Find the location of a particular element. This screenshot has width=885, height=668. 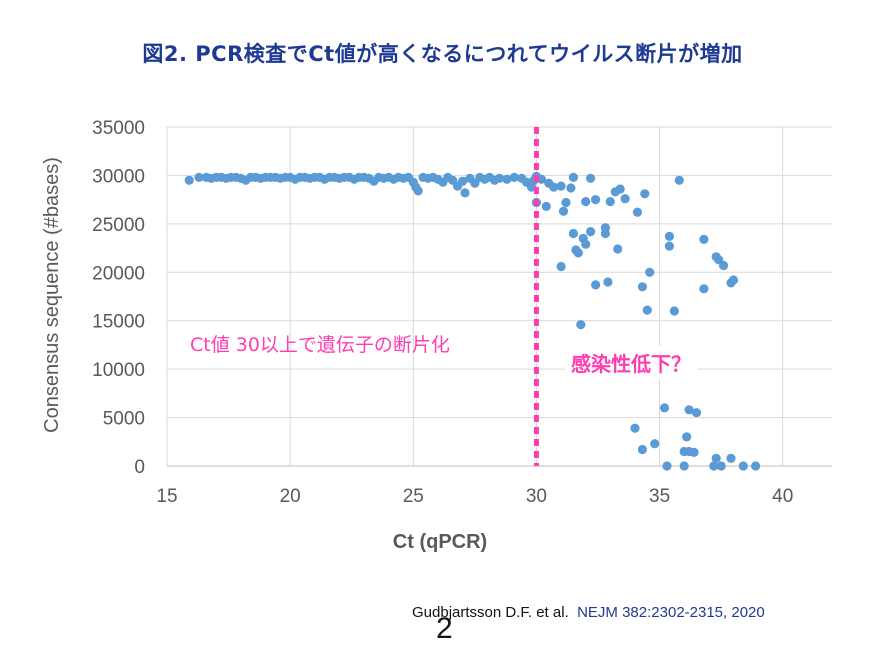

x-tick-label: 15 is located at coordinates (166, 496).